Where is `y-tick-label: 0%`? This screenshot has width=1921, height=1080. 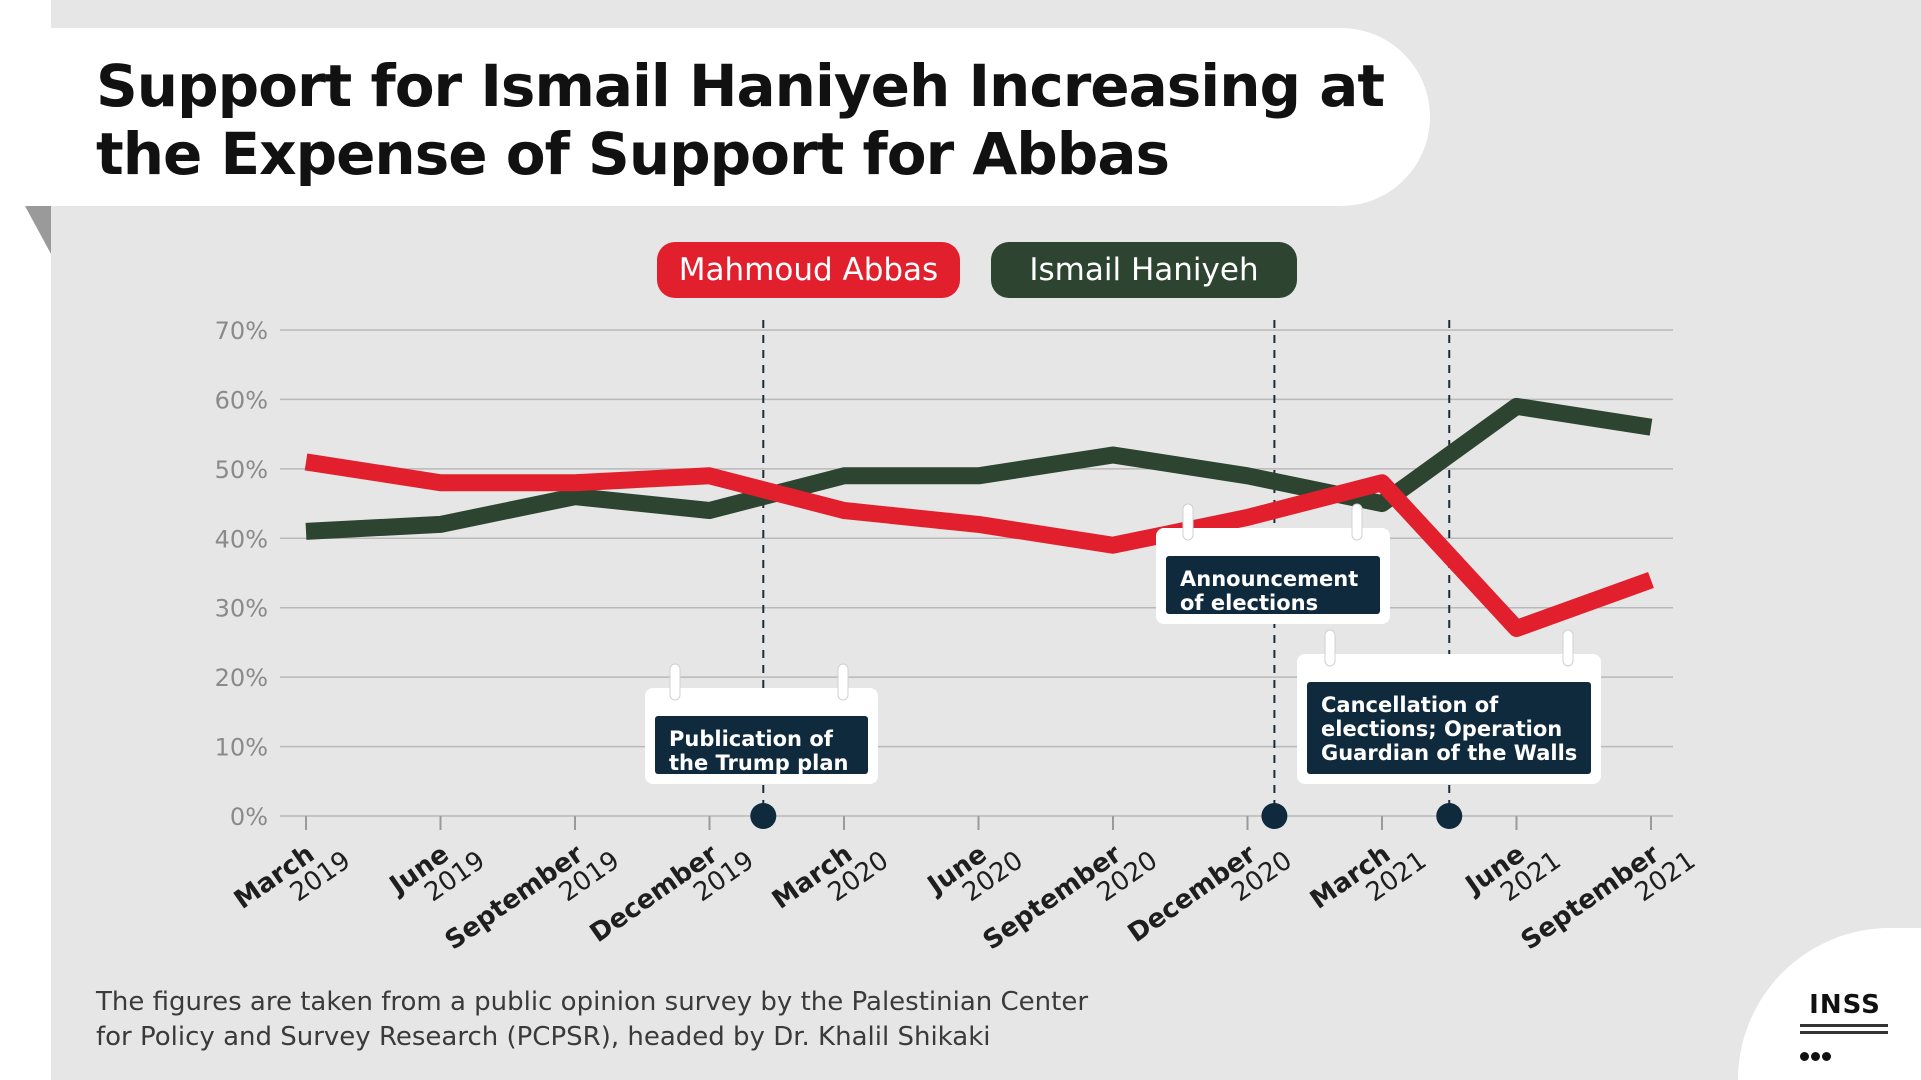 y-tick-label: 0% is located at coordinates (249, 817).